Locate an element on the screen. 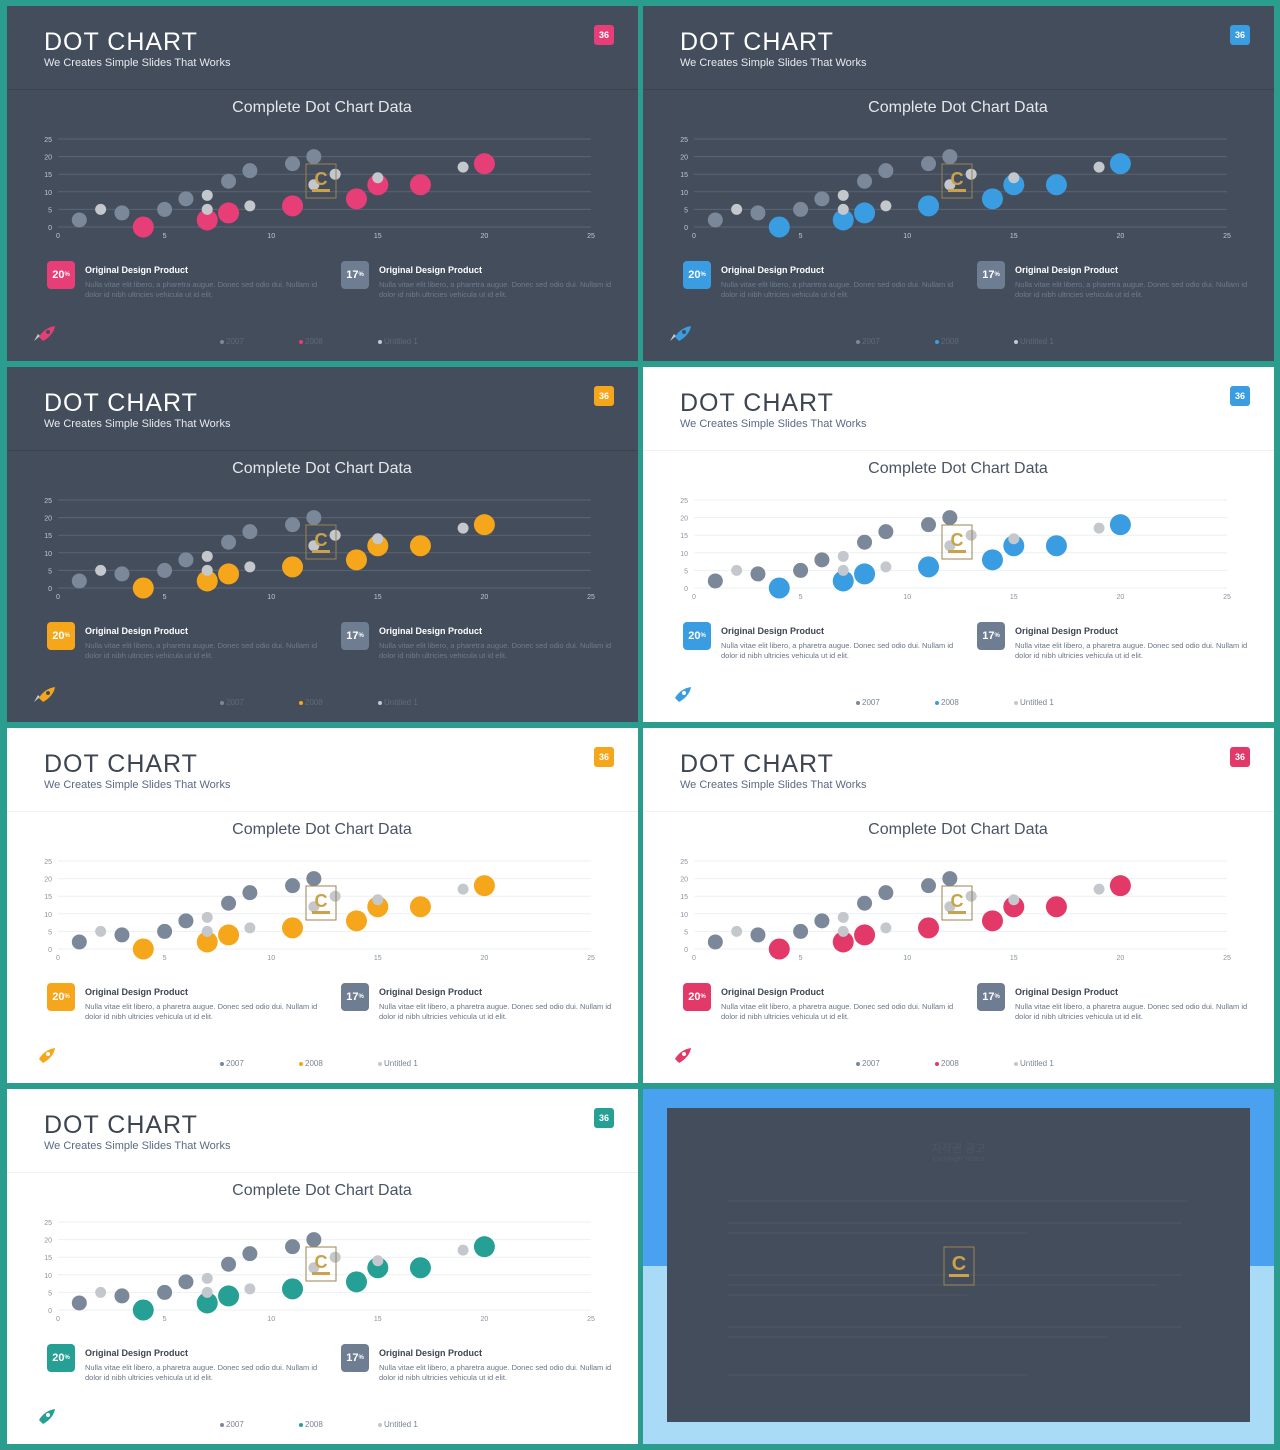 This screenshot has height=1450, width=1280. y-tick-label: 15 is located at coordinates (48, 1258).